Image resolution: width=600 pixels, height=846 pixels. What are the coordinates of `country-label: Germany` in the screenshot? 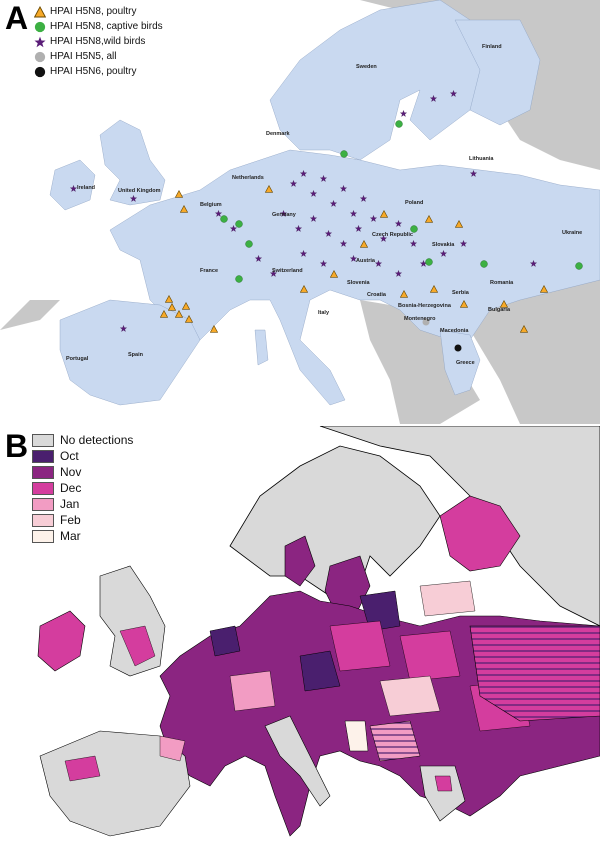 It's located at (284, 215).